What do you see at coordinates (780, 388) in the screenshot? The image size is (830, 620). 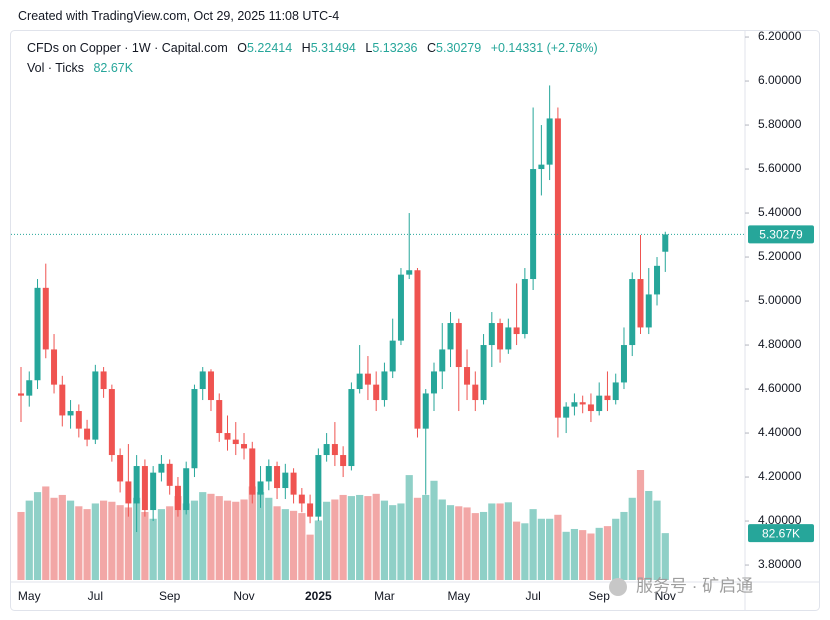 I see `y-tick-label: 4.60000` at bounding box center [780, 388].